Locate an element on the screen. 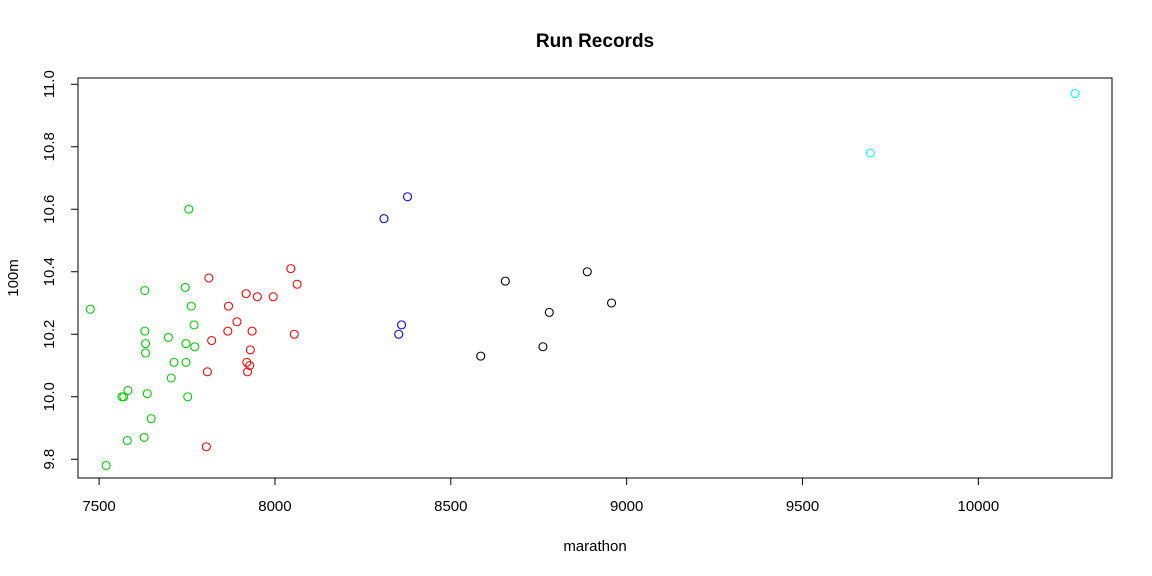 Image resolution: width=1152 pixels, height=576 pixels. x-axis: 7500 8000 8500 9000 9500 10000 is located at coordinates (540, 496).